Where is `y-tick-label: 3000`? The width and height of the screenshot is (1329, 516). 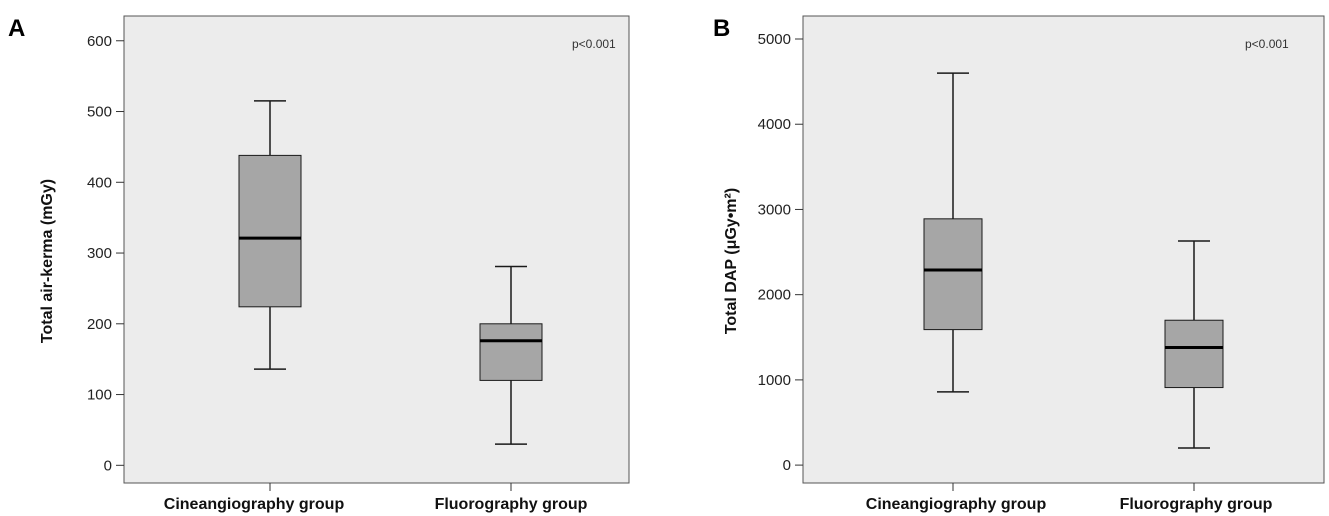 y-tick-label: 3000 is located at coordinates (774, 209).